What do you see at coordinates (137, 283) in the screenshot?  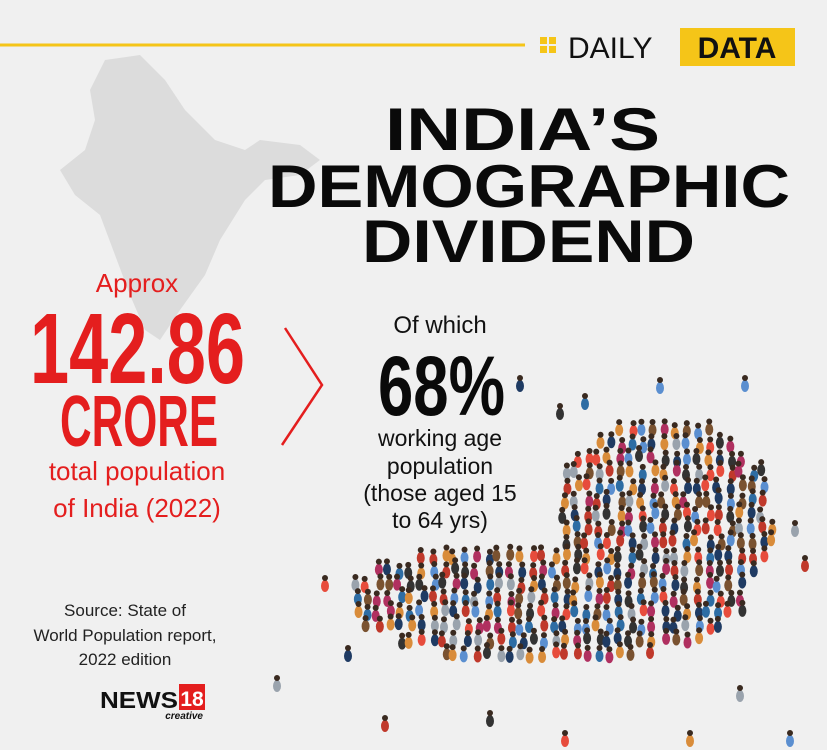 I see `population-prefix: Approx` at bounding box center [137, 283].